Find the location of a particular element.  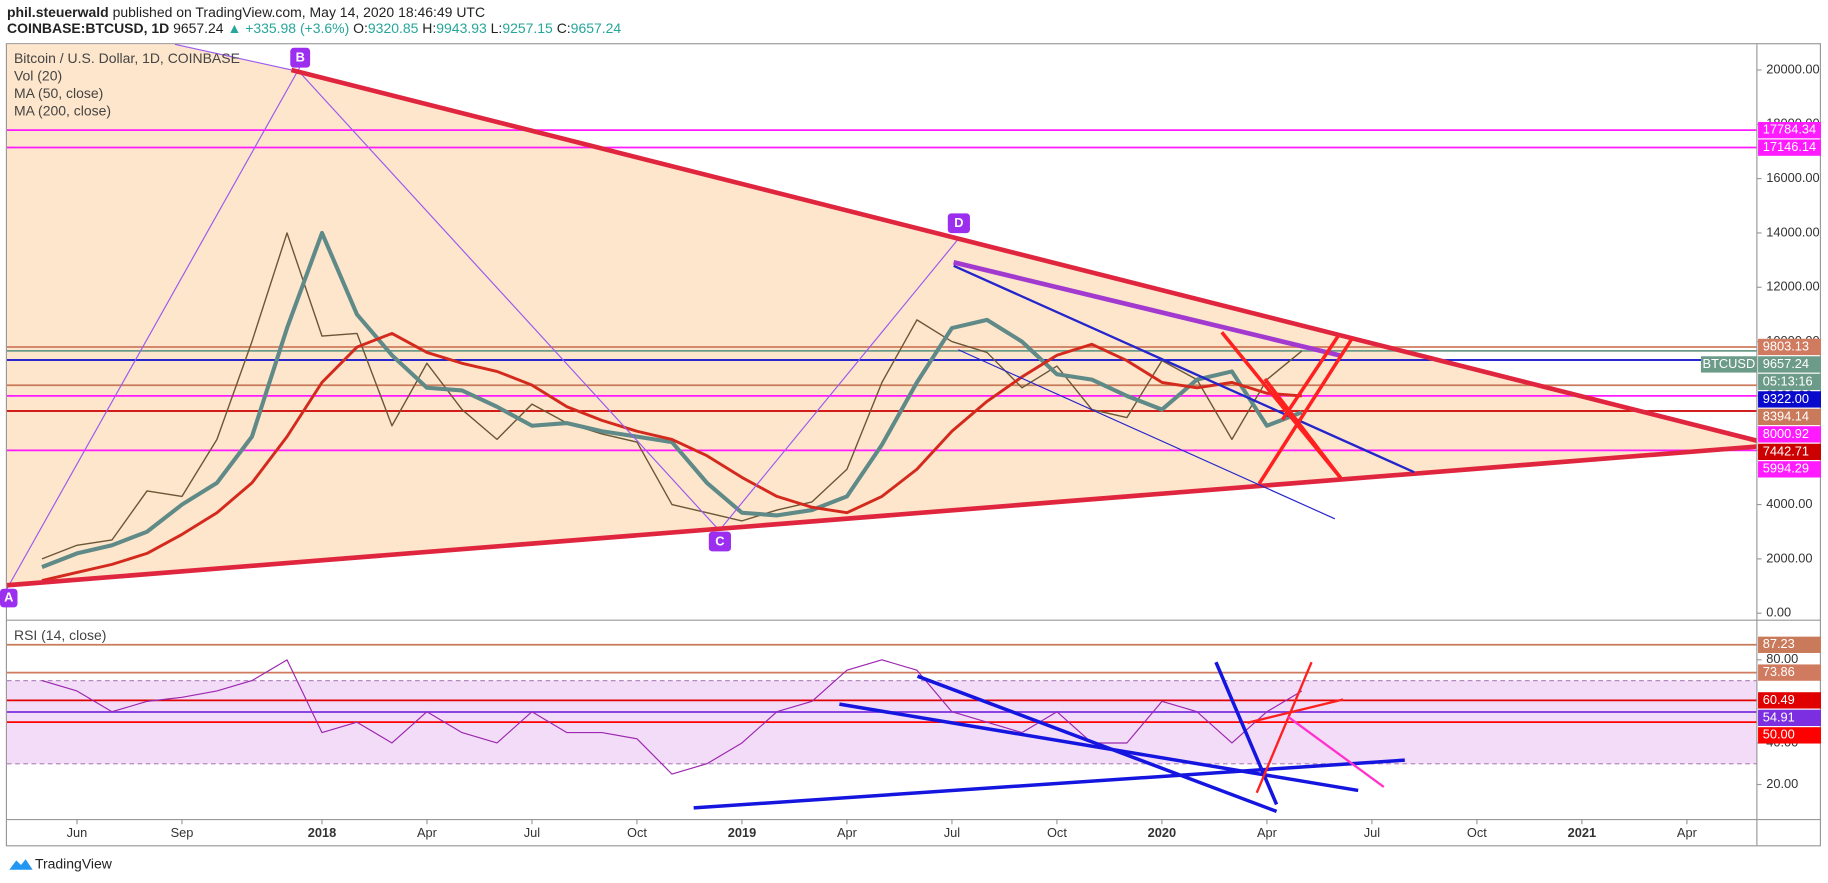

x-tick-label: Sep is located at coordinates (182, 832).